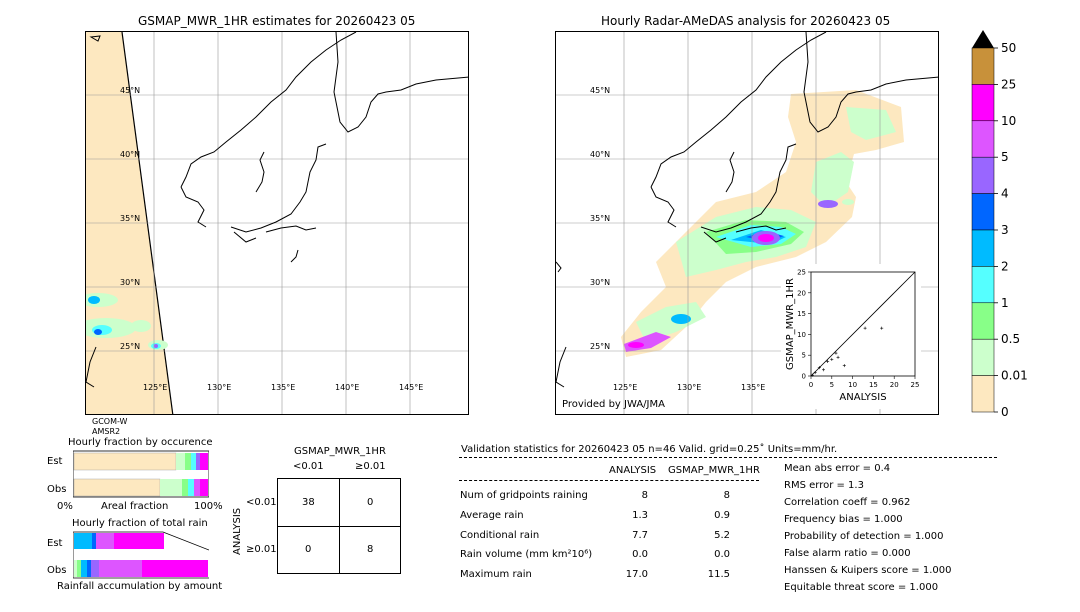  I want to click on right-lon-label-130: 130°E, so click(689, 387).